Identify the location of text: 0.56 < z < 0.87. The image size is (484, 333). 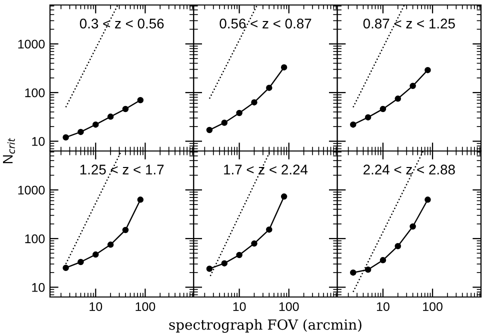
(266, 23).